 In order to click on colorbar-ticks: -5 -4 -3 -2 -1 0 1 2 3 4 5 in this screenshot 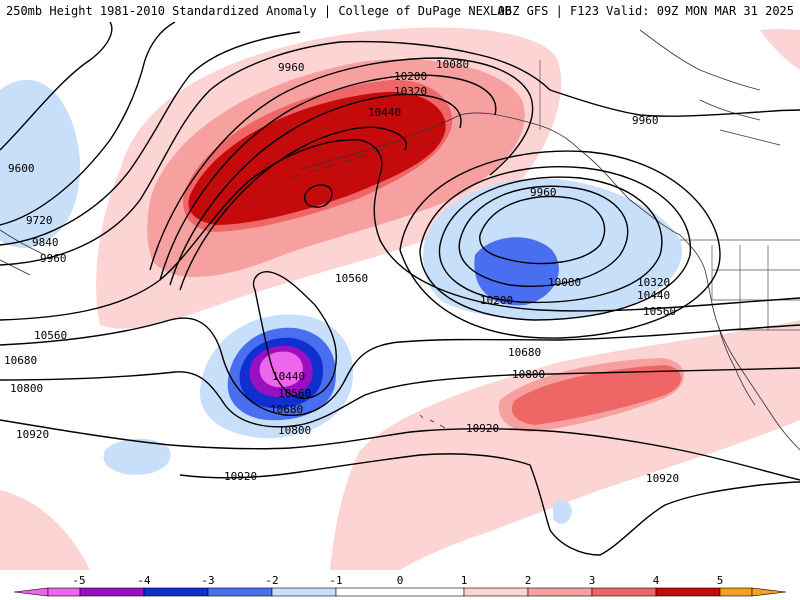, I will do `click(397, 580)`.